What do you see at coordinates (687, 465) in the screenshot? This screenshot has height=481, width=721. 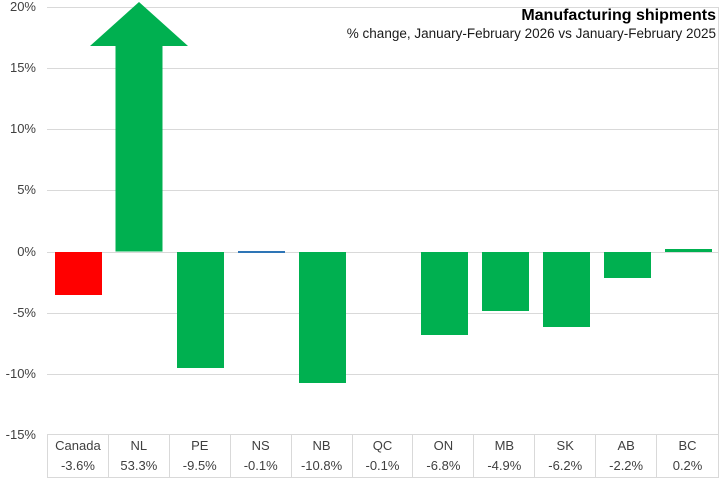 I see `value-label: 0.2%` at bounding box center [687, 465].